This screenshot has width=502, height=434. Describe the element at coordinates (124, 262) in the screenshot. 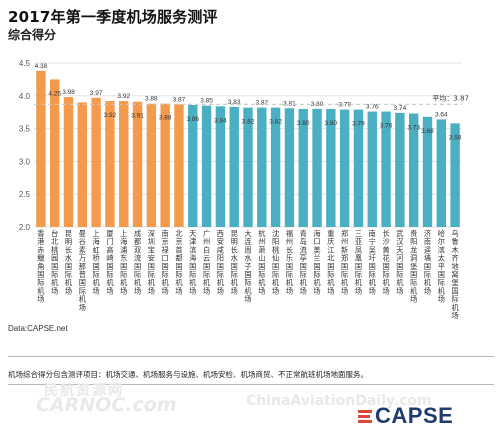

I see `x-tick-label: 上海浦东国际机场` at that location.